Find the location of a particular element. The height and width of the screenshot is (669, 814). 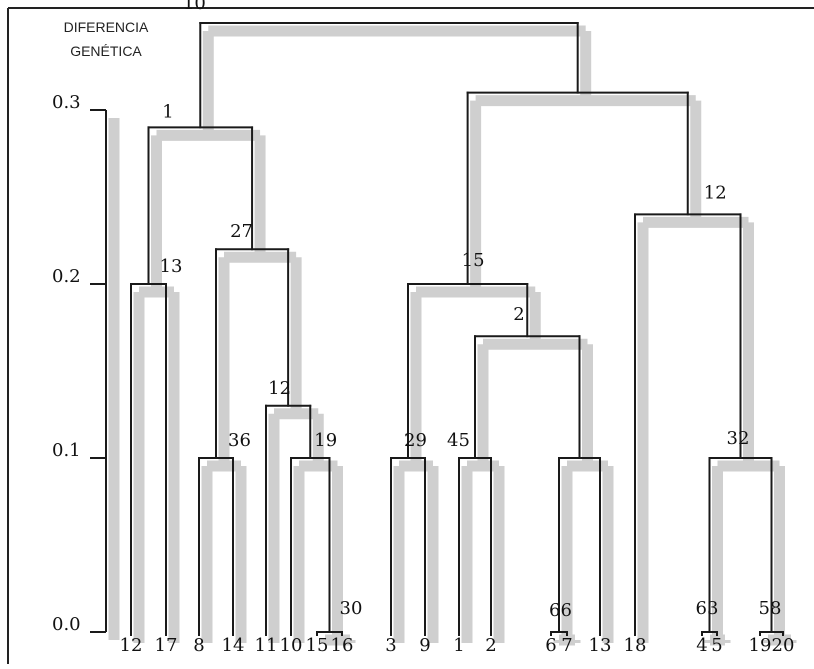

cluster-label-c10: 10 is located at coordinates (194, 7).